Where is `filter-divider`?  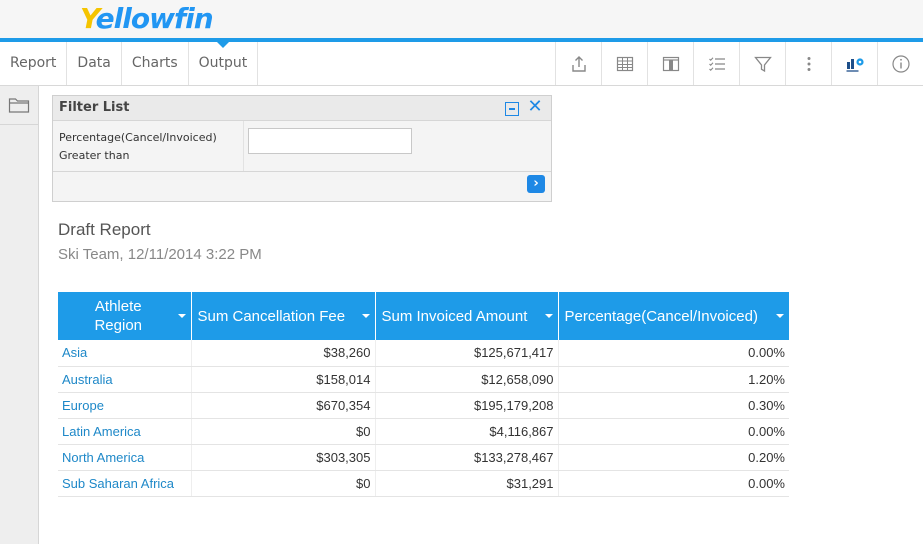 filter-divider is located at coordinates (243, 146).